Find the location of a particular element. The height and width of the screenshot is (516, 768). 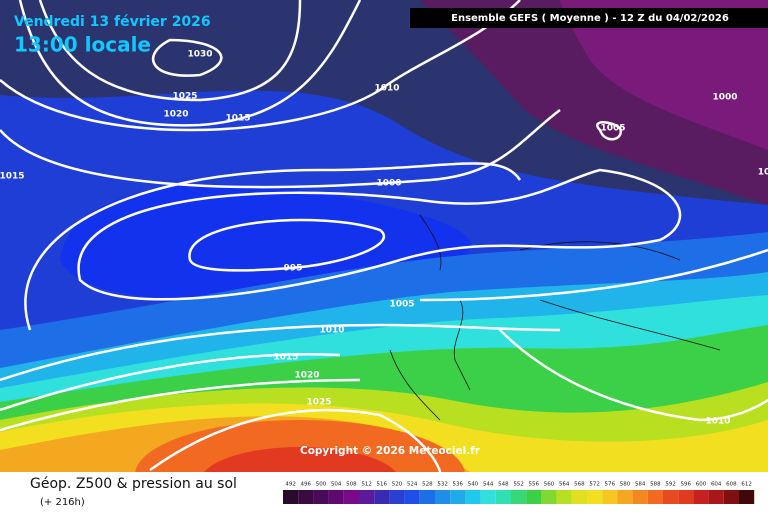

colorbar-tick: 520 is located at coordinates (397, 485).